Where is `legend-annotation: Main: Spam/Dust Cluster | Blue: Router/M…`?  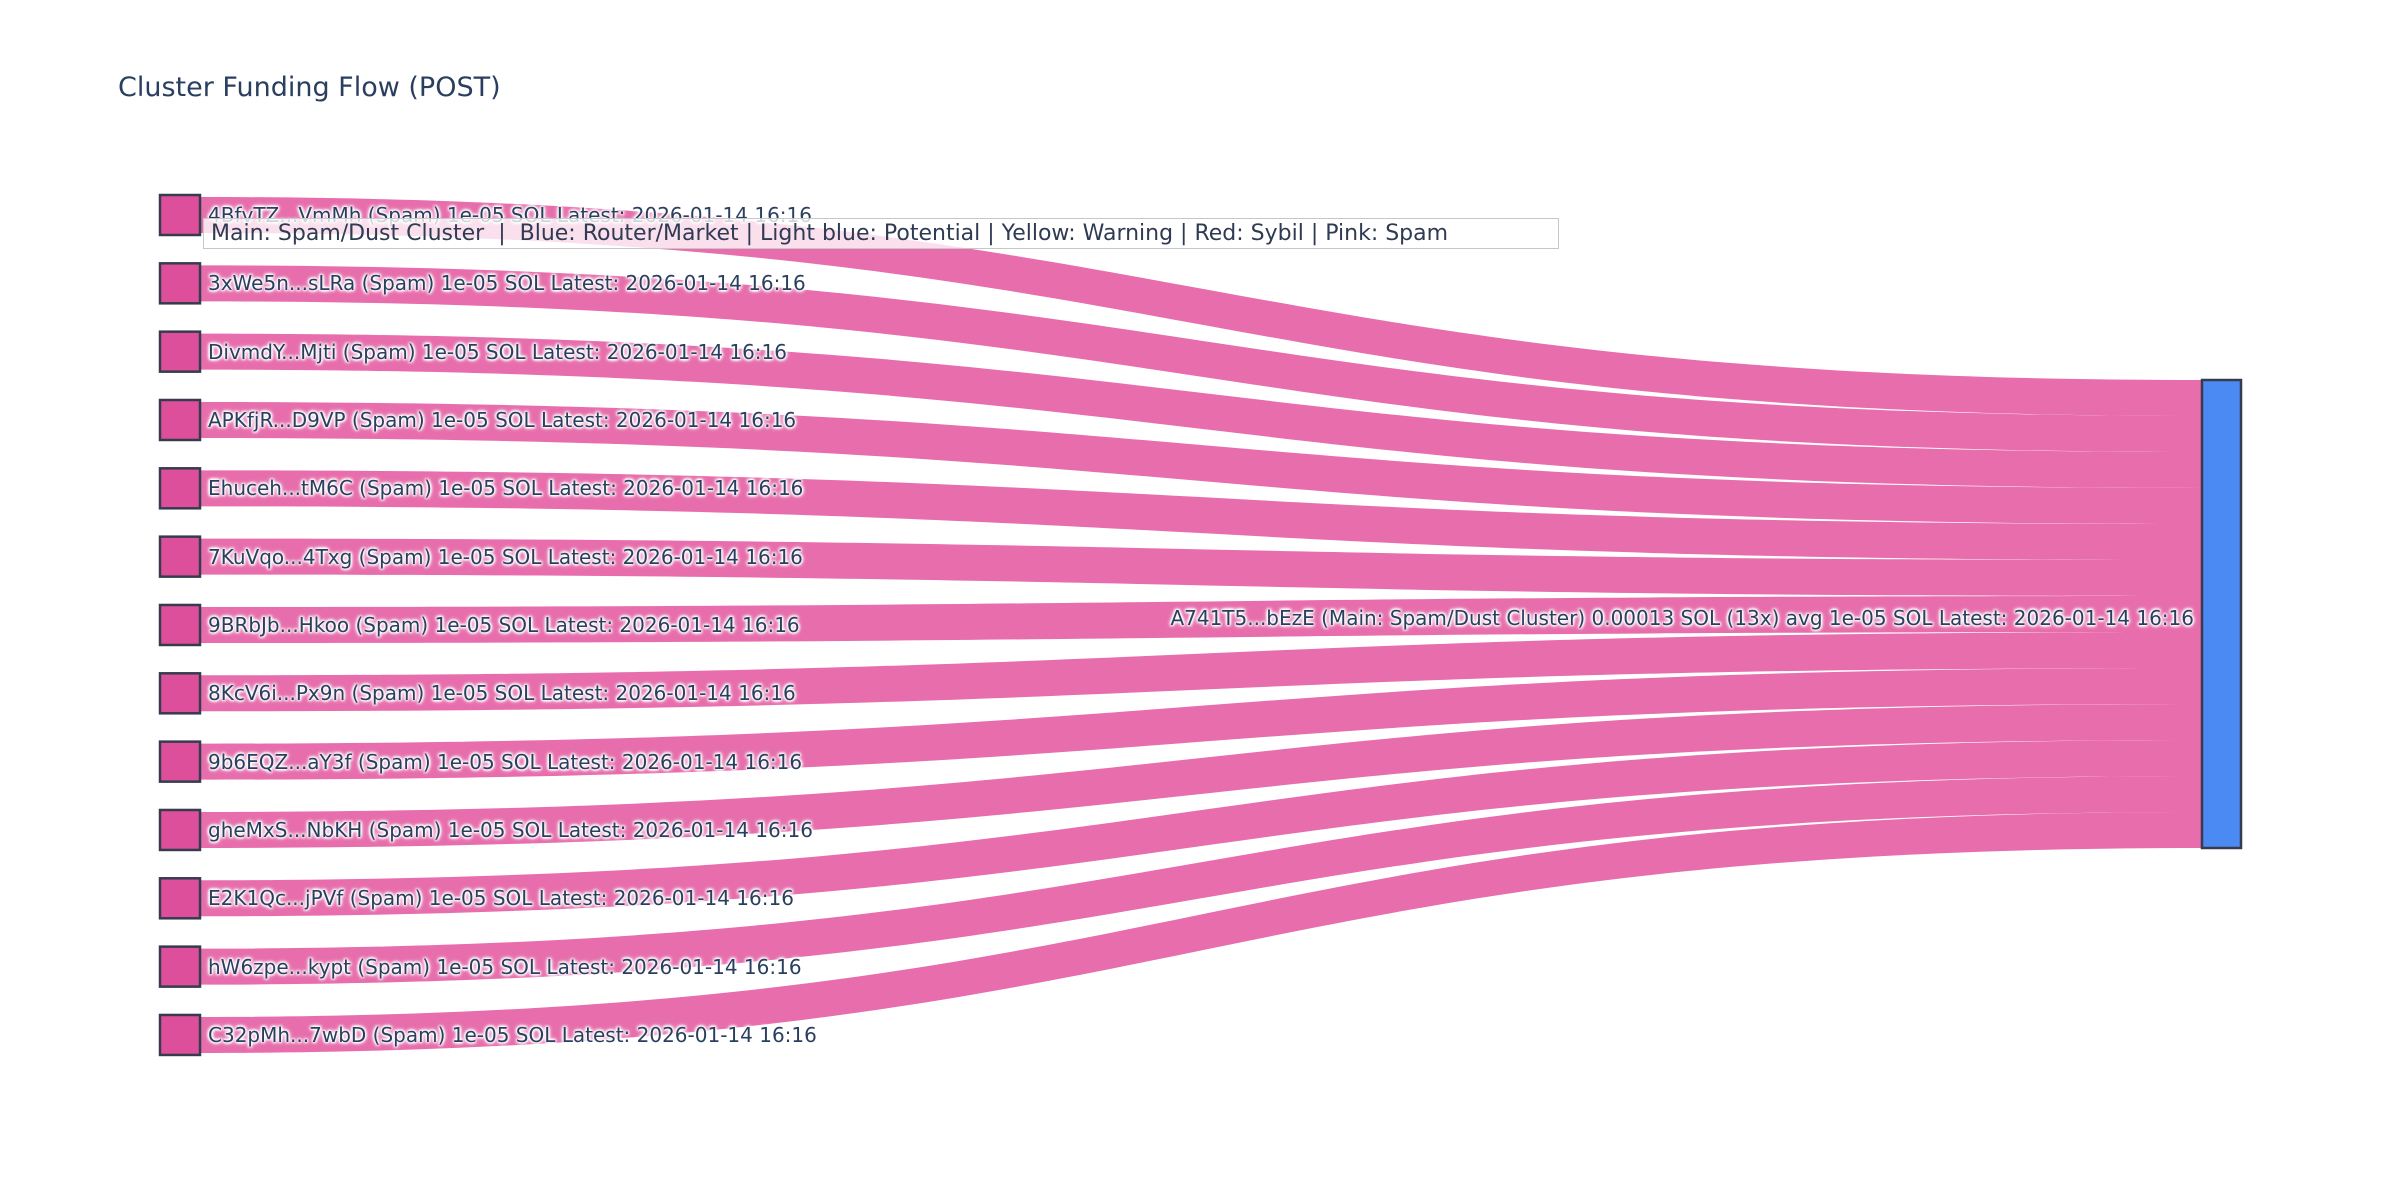
legend-annotation: Main: Spam/Dust Cluster | Blue: Router/M… is located at coordinates (881, 233).